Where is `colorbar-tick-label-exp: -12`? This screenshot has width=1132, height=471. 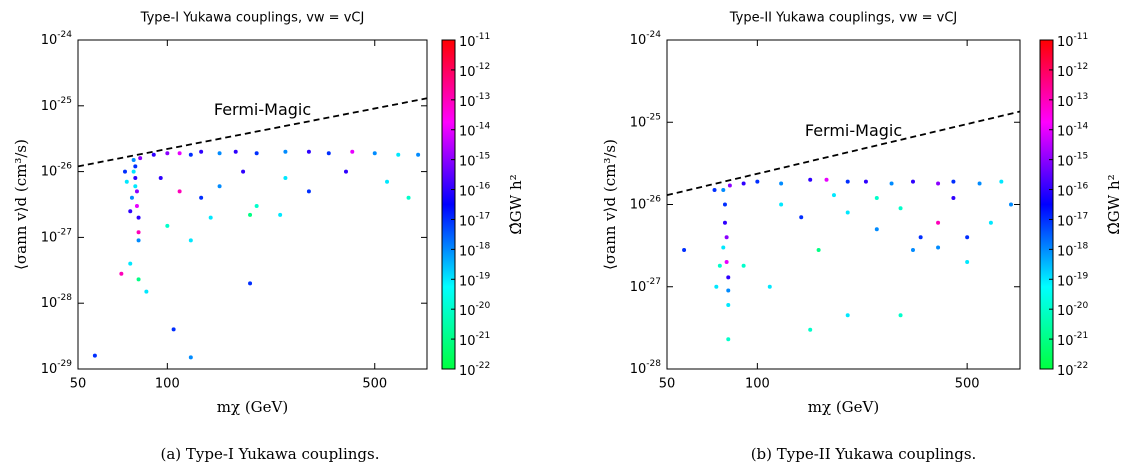 colorbar-tick-label-exp: -12 is located at coordinates (1081, 66).